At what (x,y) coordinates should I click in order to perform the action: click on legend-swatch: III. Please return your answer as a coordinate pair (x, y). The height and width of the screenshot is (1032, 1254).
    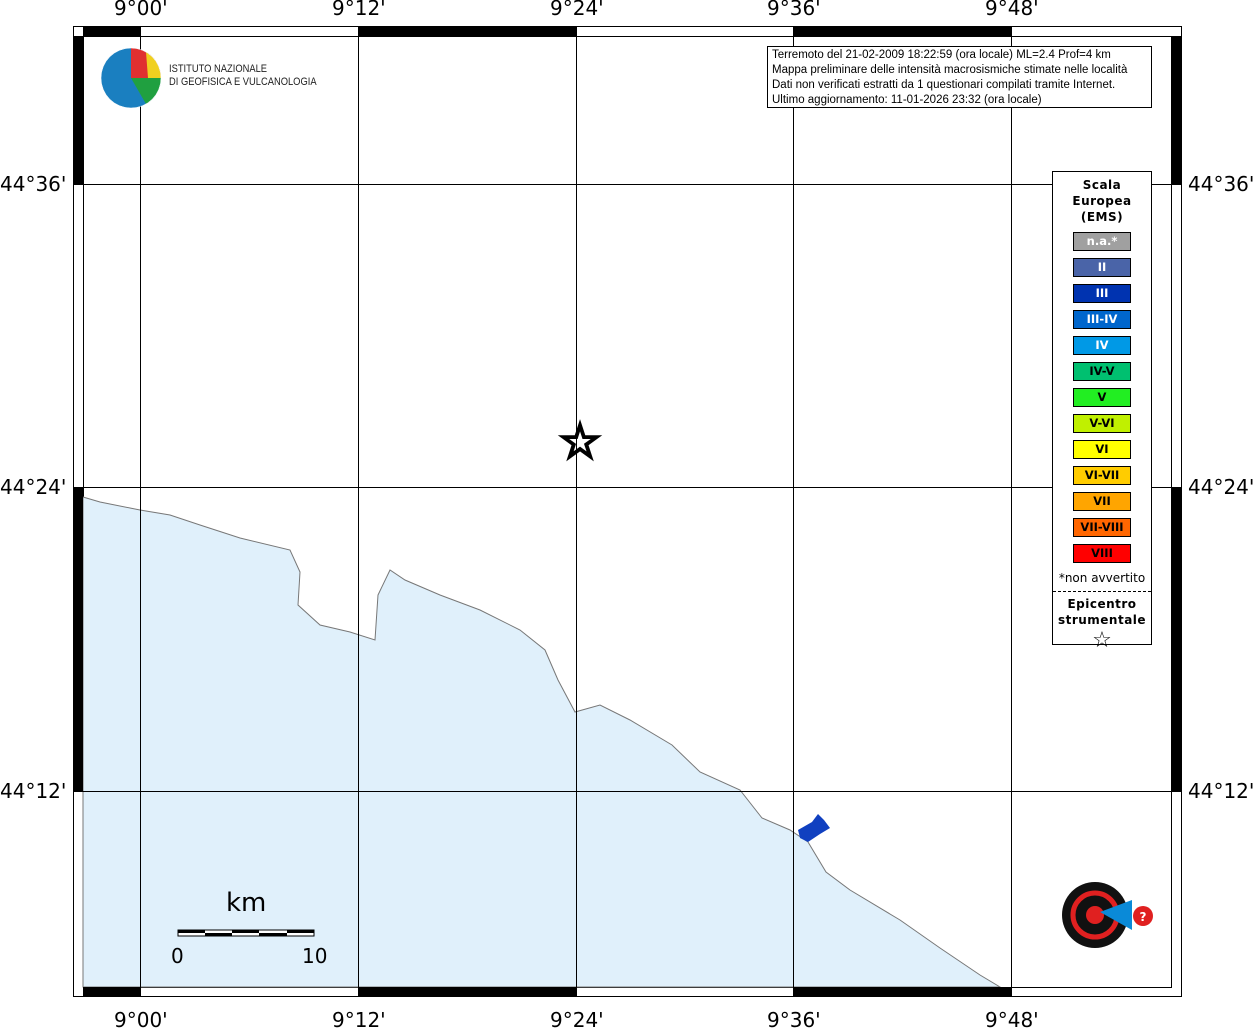
    Looking at the image, I should click on (1102, 293).